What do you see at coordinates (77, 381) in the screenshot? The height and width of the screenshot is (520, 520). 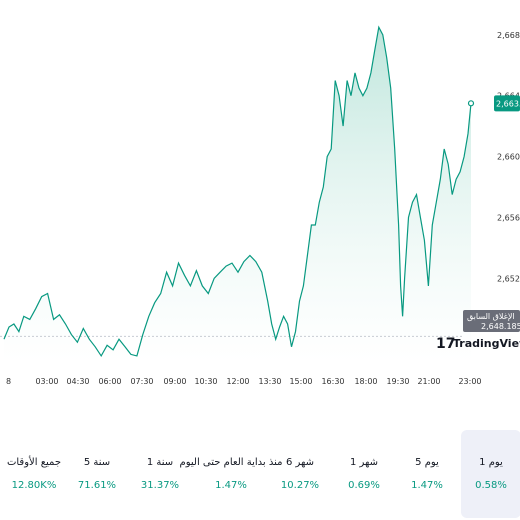 I see `x-tick-label: 04:30` at bounding box center [77, 381].